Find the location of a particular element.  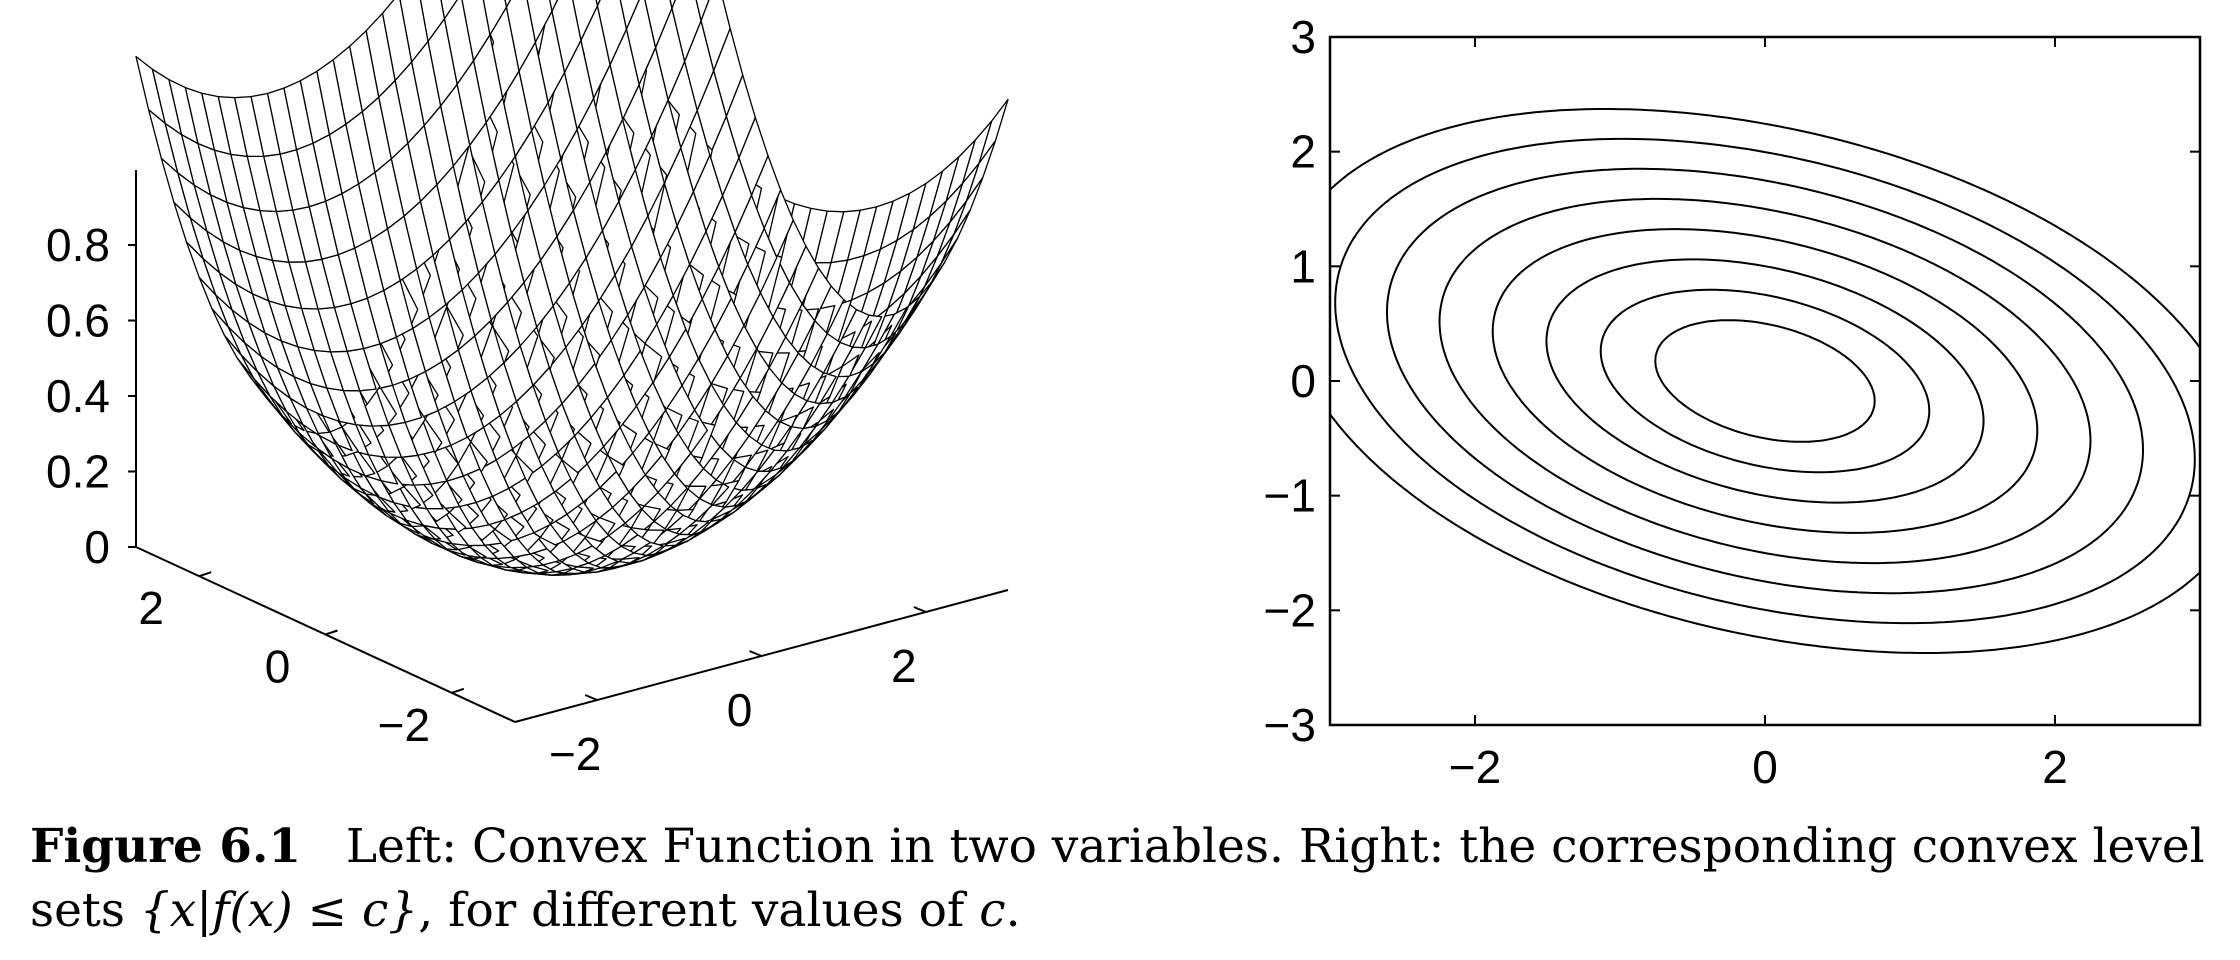

y-tick-label: 2 is located at coordinates (151, 608).